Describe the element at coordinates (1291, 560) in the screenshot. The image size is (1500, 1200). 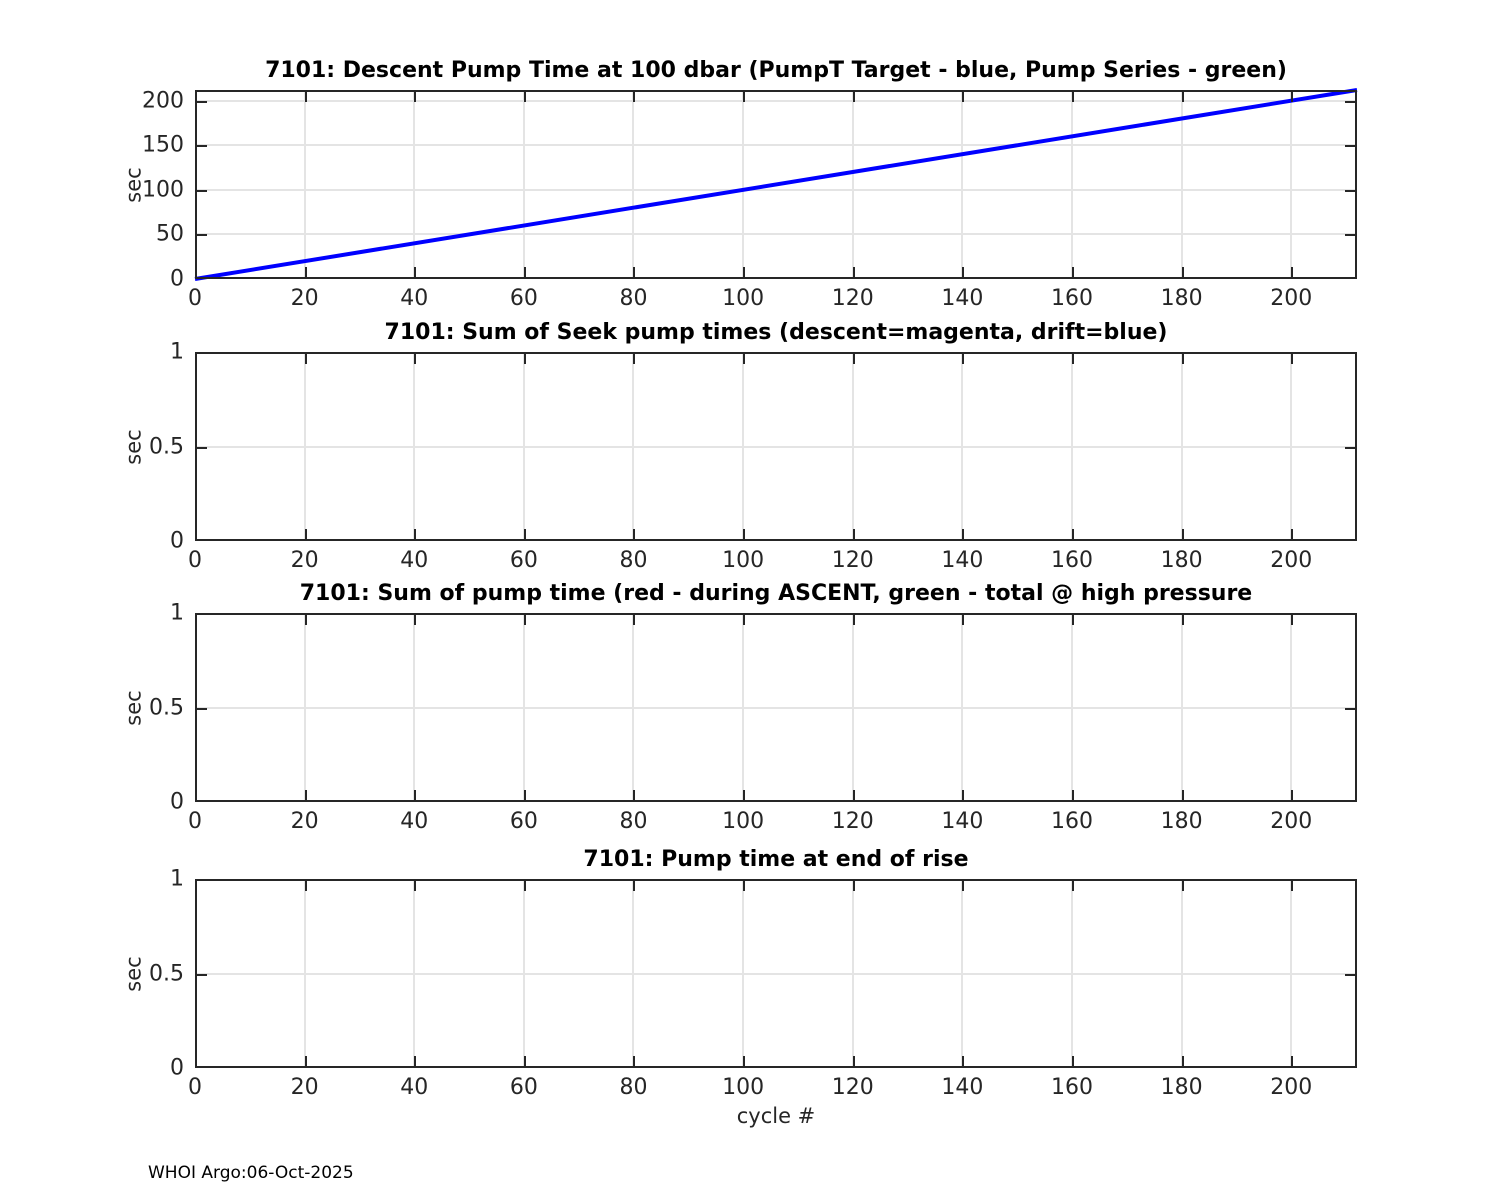
I see `x-tick-label: 200` at that location.